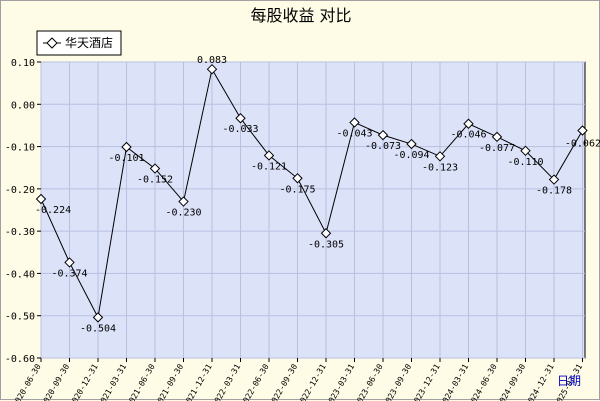 This screenshot has width=600, height=401. I want to click on x-tick-label: 2020-09-30, so click(55, 381).